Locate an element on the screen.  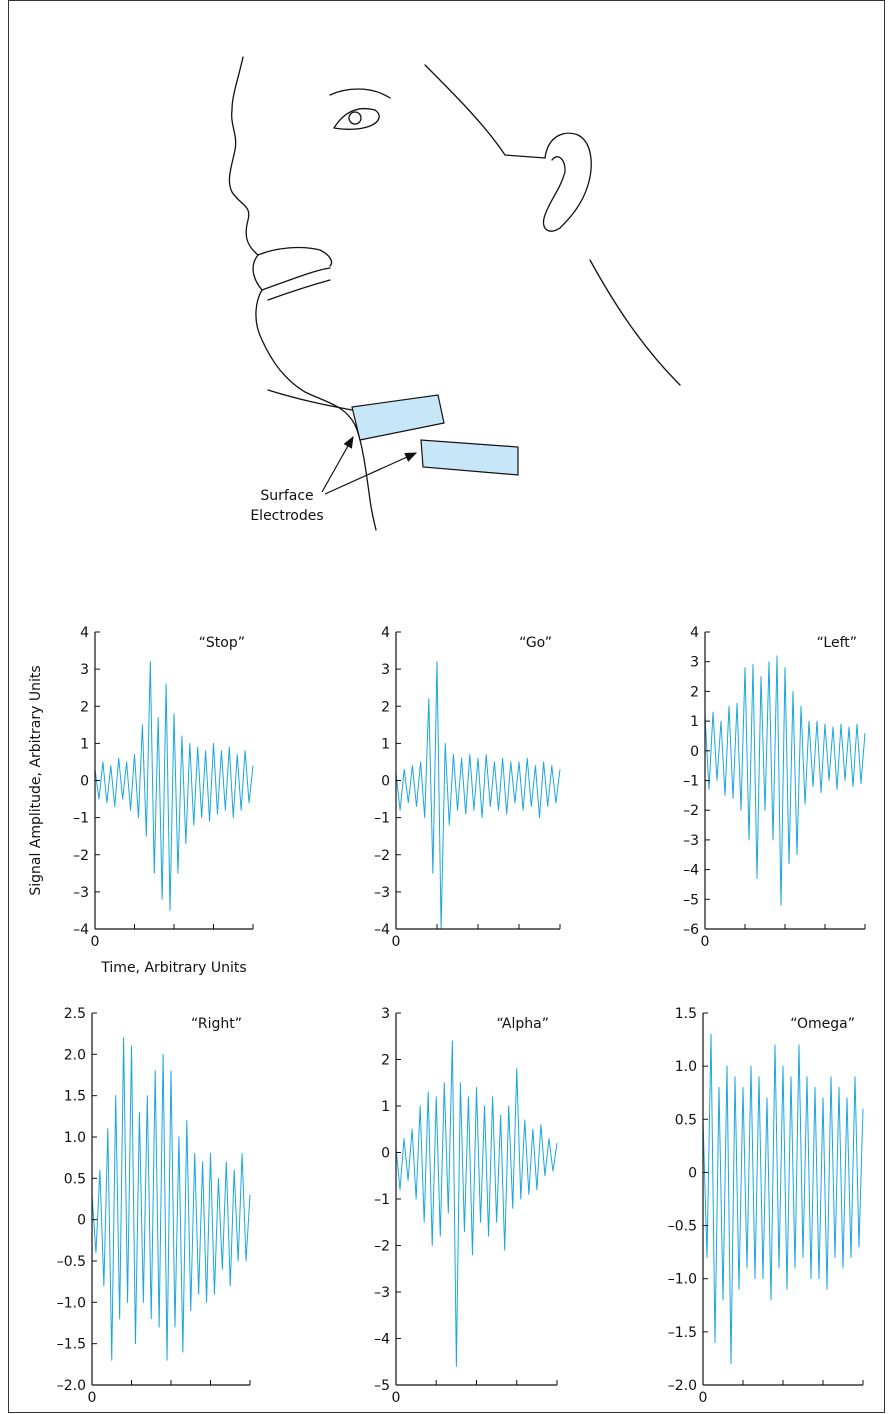
y-tick-label: –6 is located at coordinates (691, 930).